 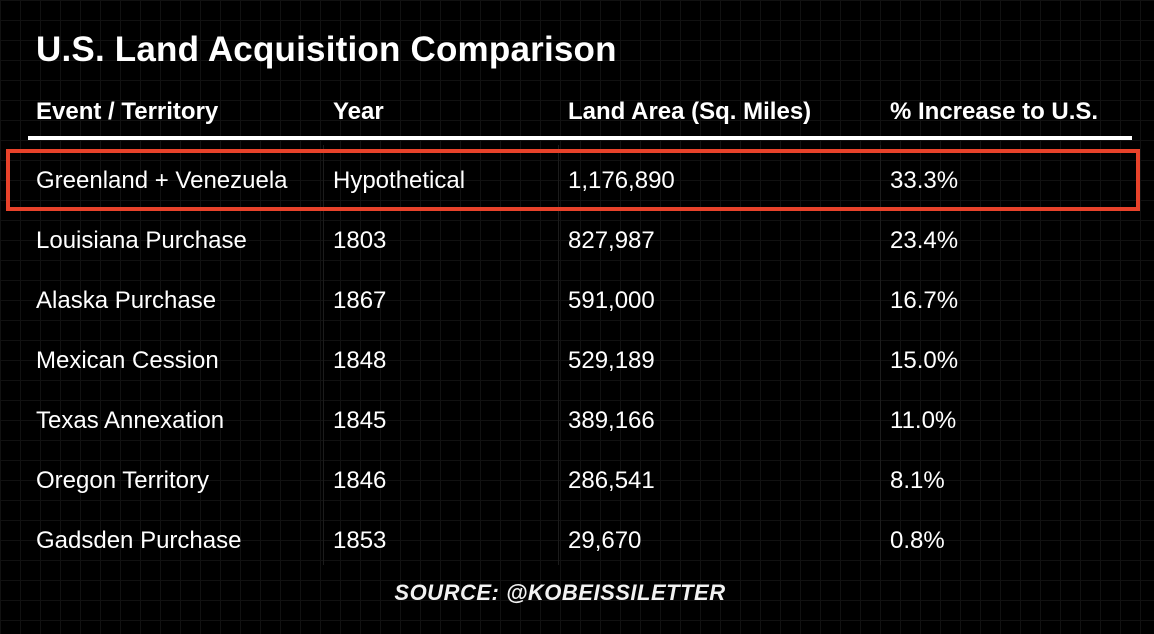 I want to click on event-cell: Greenland + Venezuela, so click(x=162, y=180).